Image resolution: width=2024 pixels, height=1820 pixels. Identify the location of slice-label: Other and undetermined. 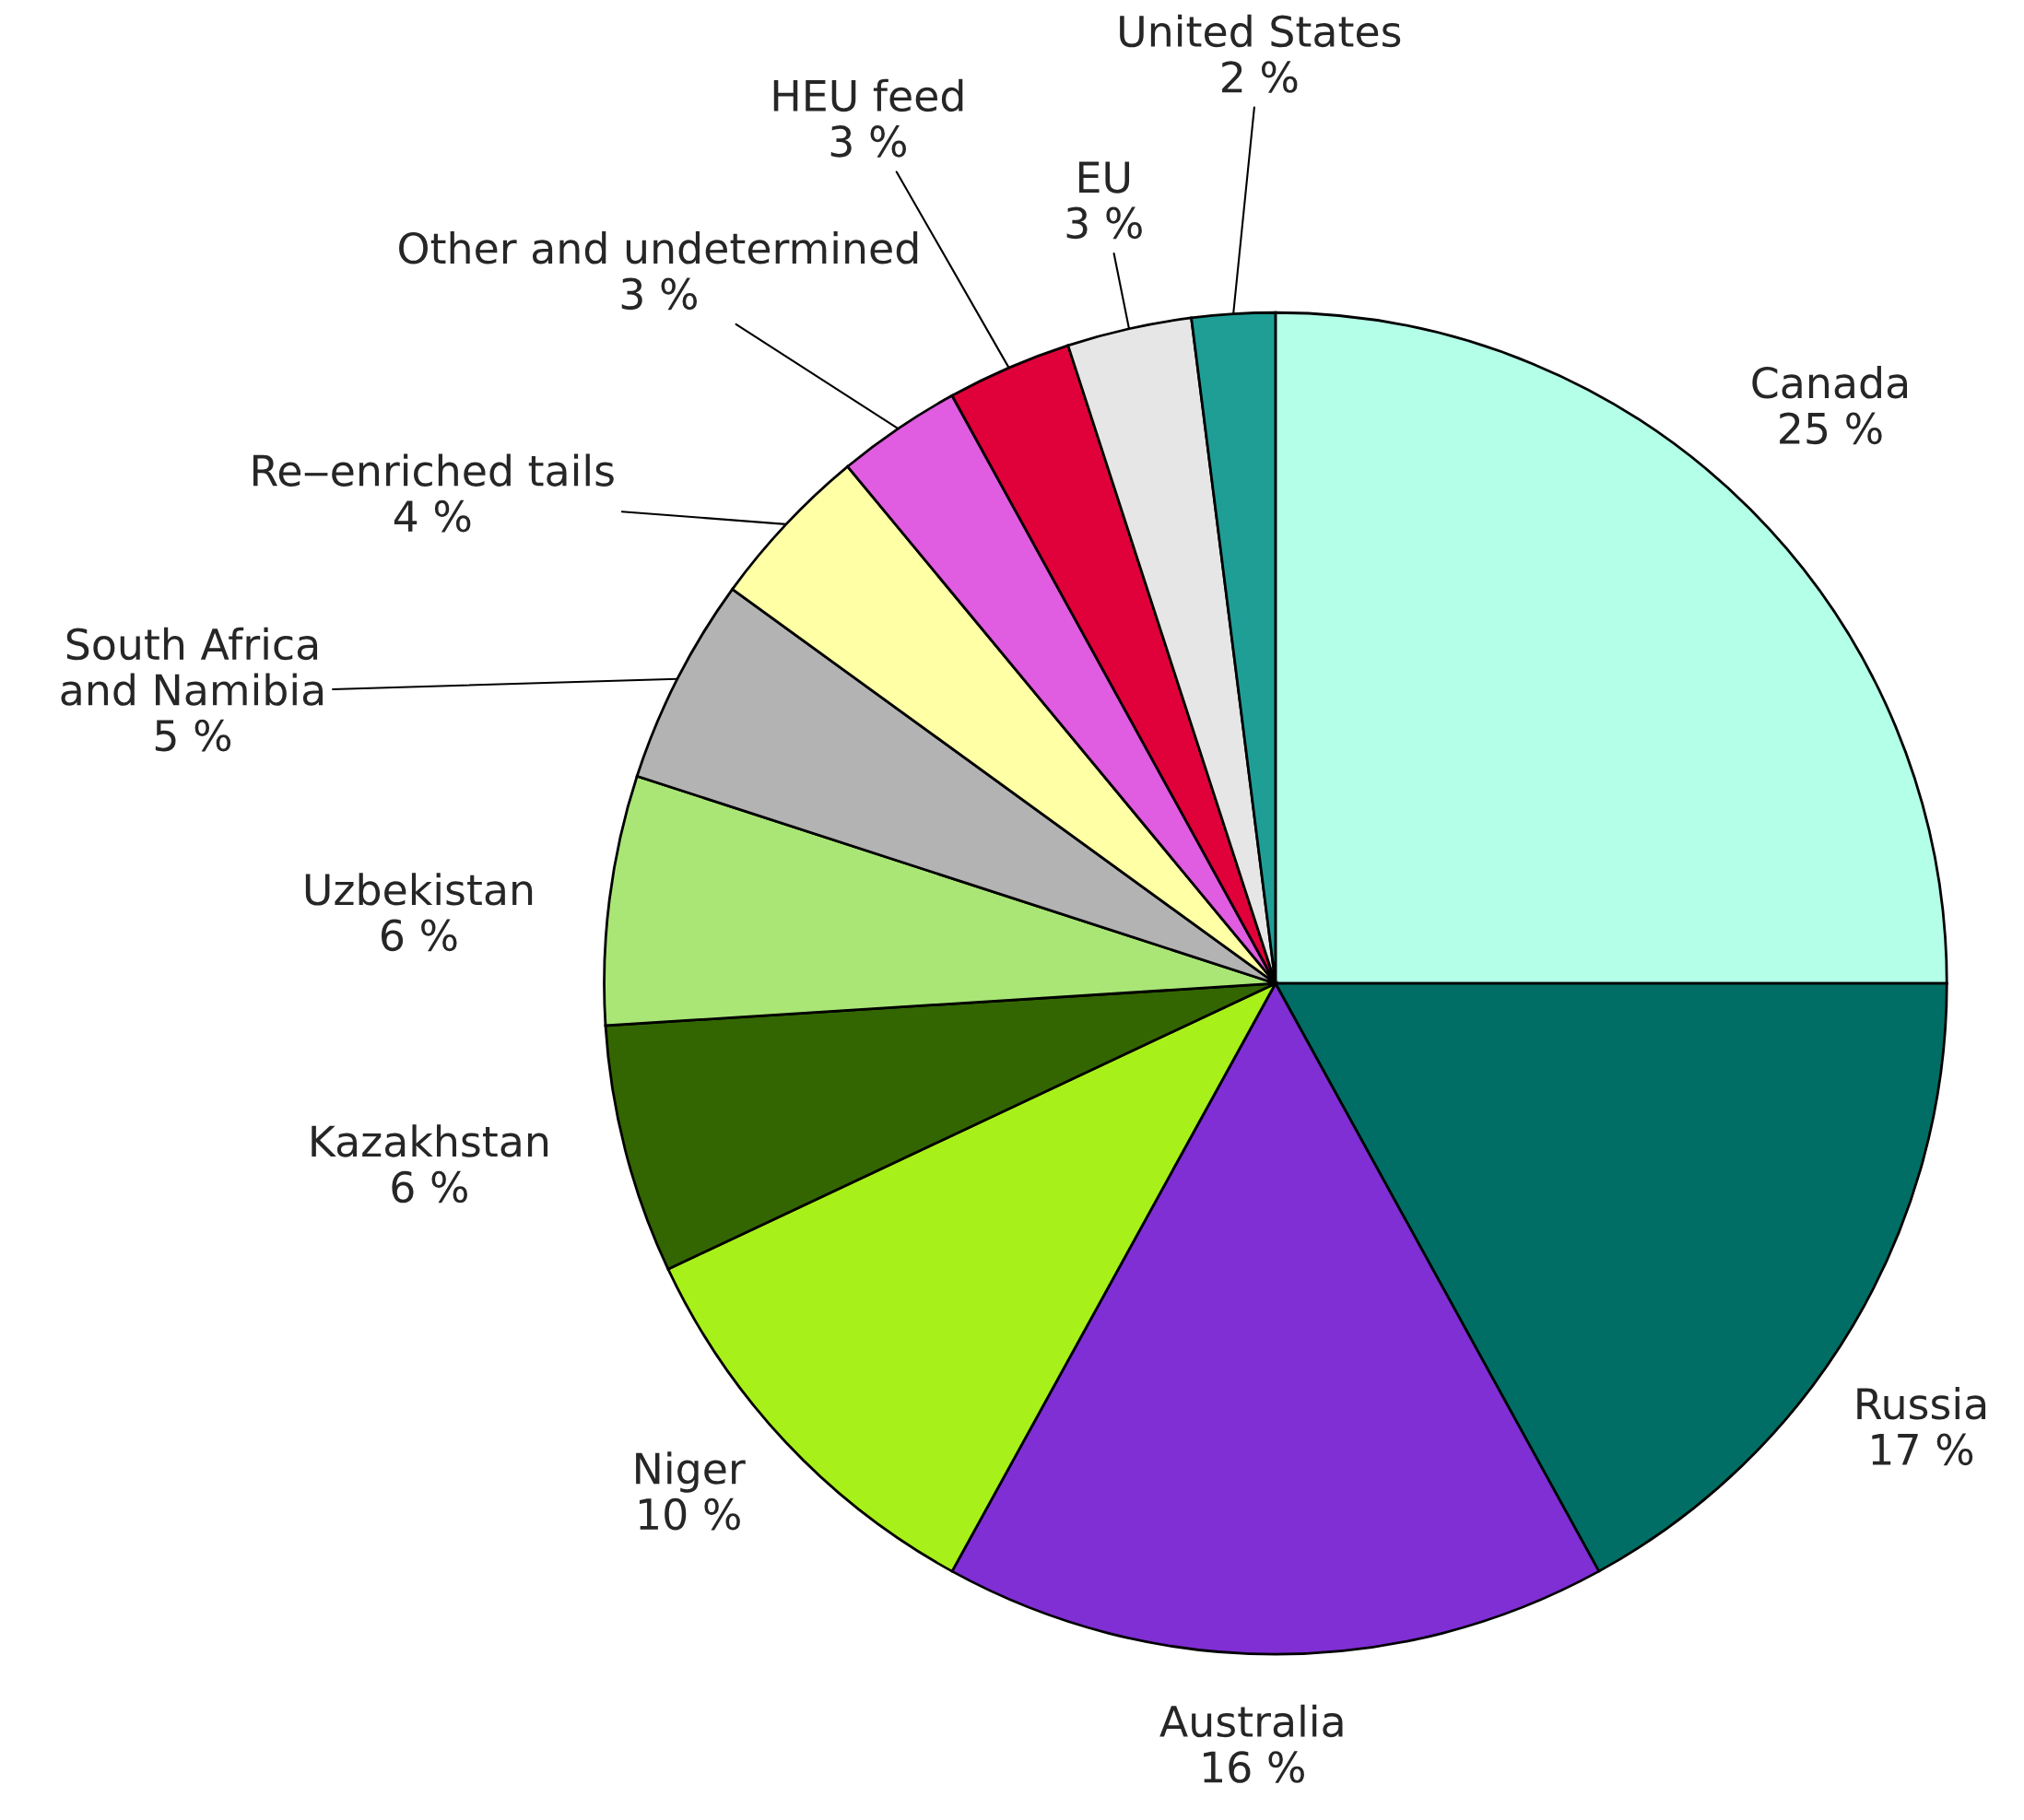
(658, 247).